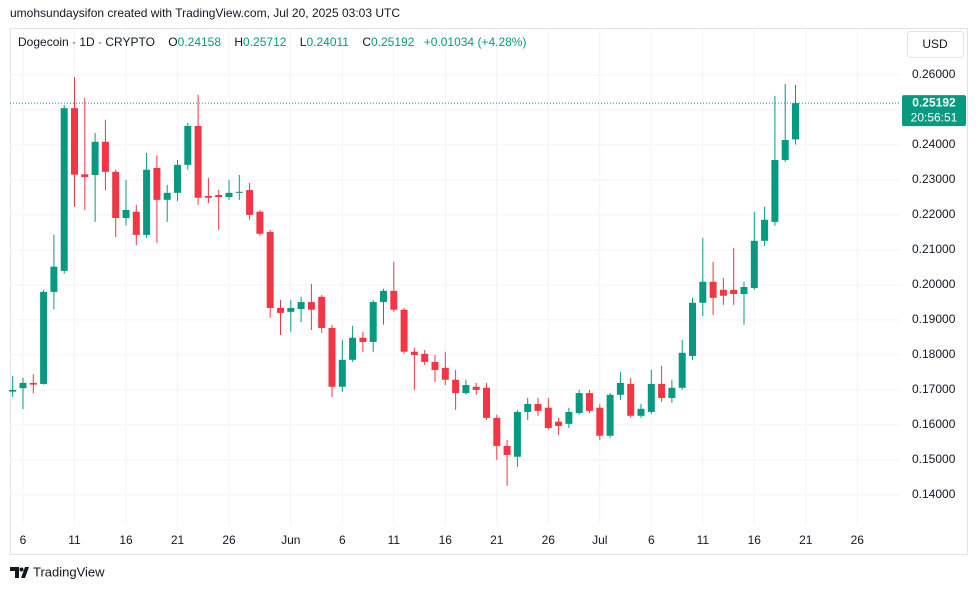  I want to click on ohlc-label: L, so click(303, 42).